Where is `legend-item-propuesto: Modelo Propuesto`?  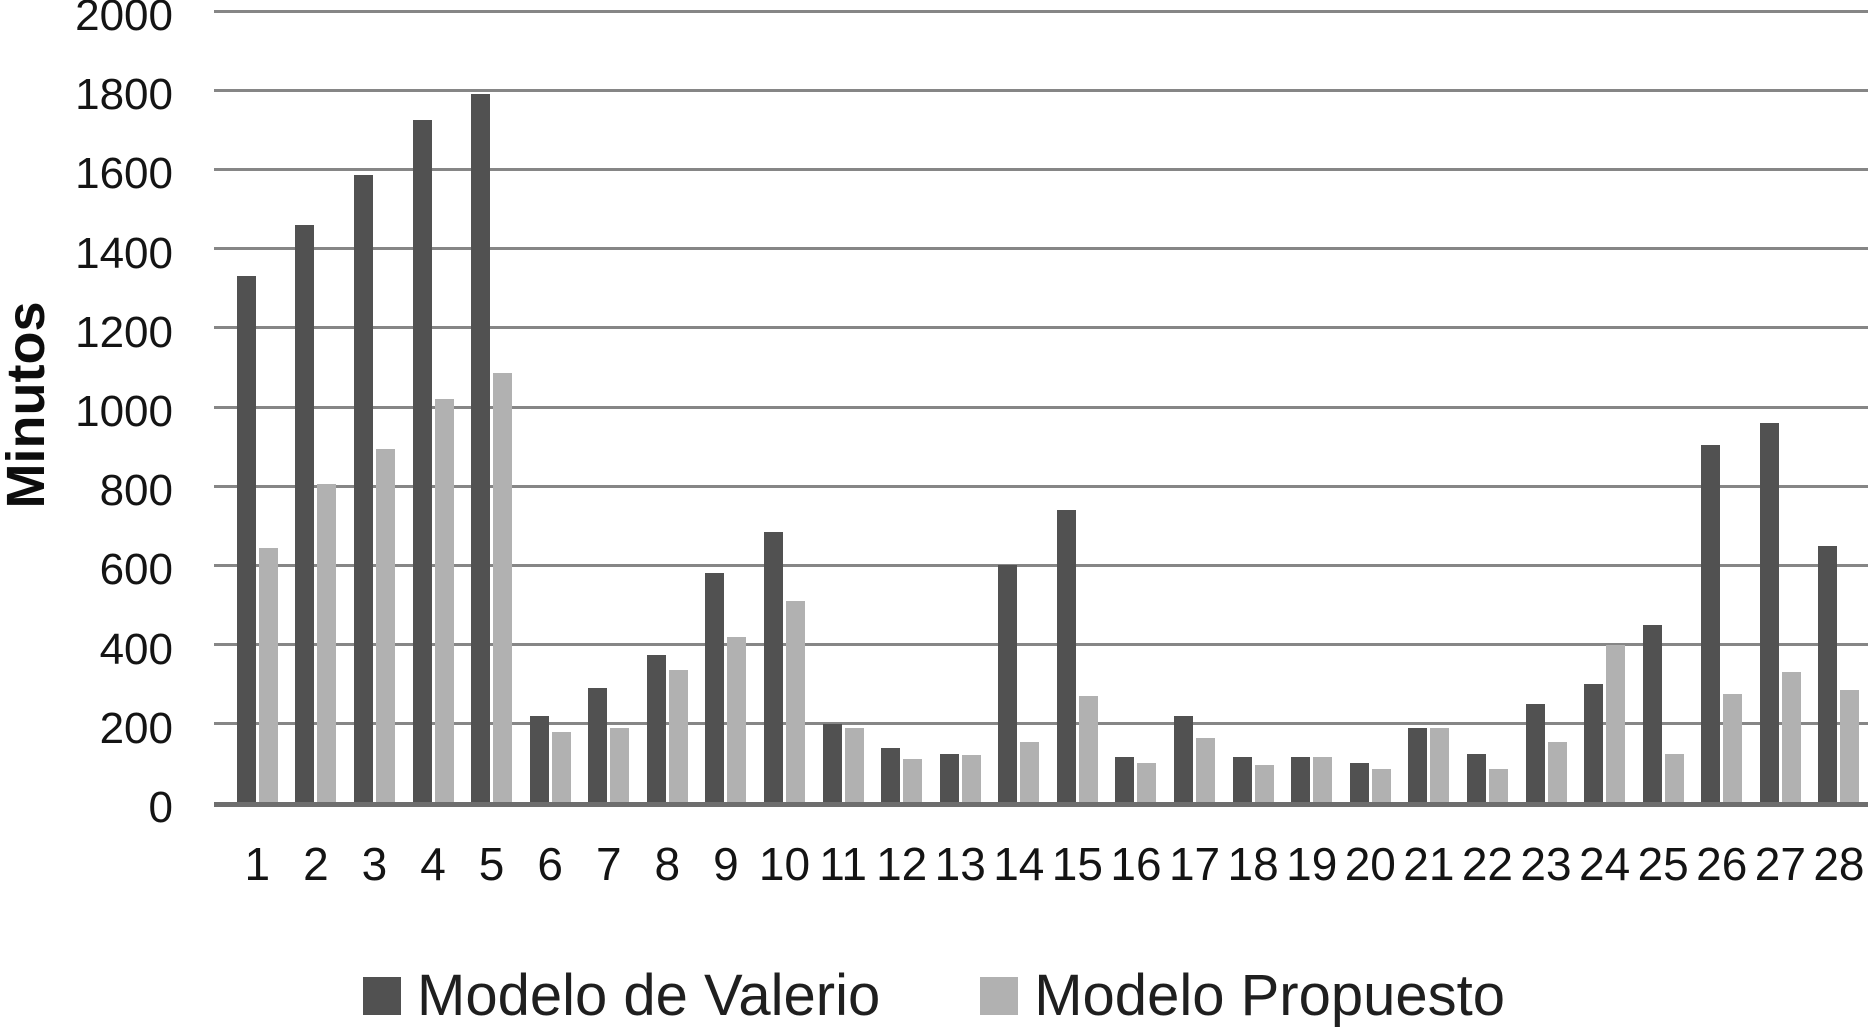 legend-item-propuesto: Modelo Propuesto is located at coordinates (1242, 996).